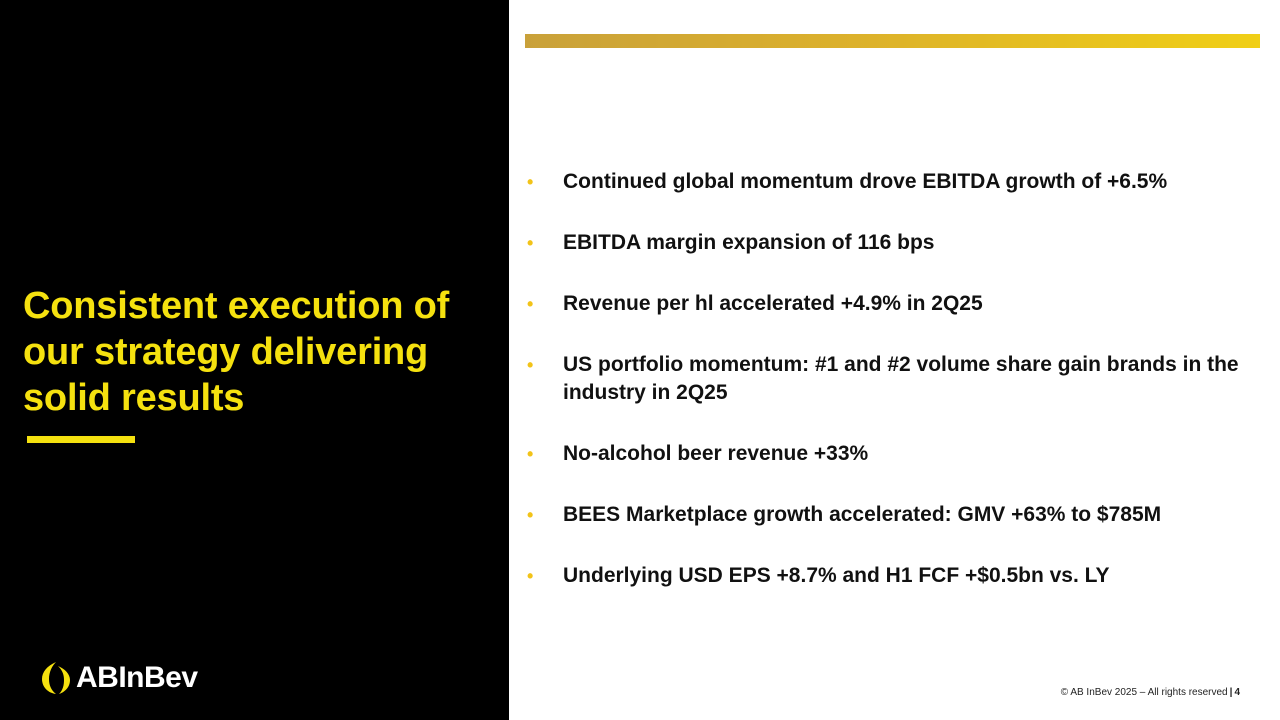  I want to click on list-item: • No-alcohol beer revenue +33%, so click(890, 454).